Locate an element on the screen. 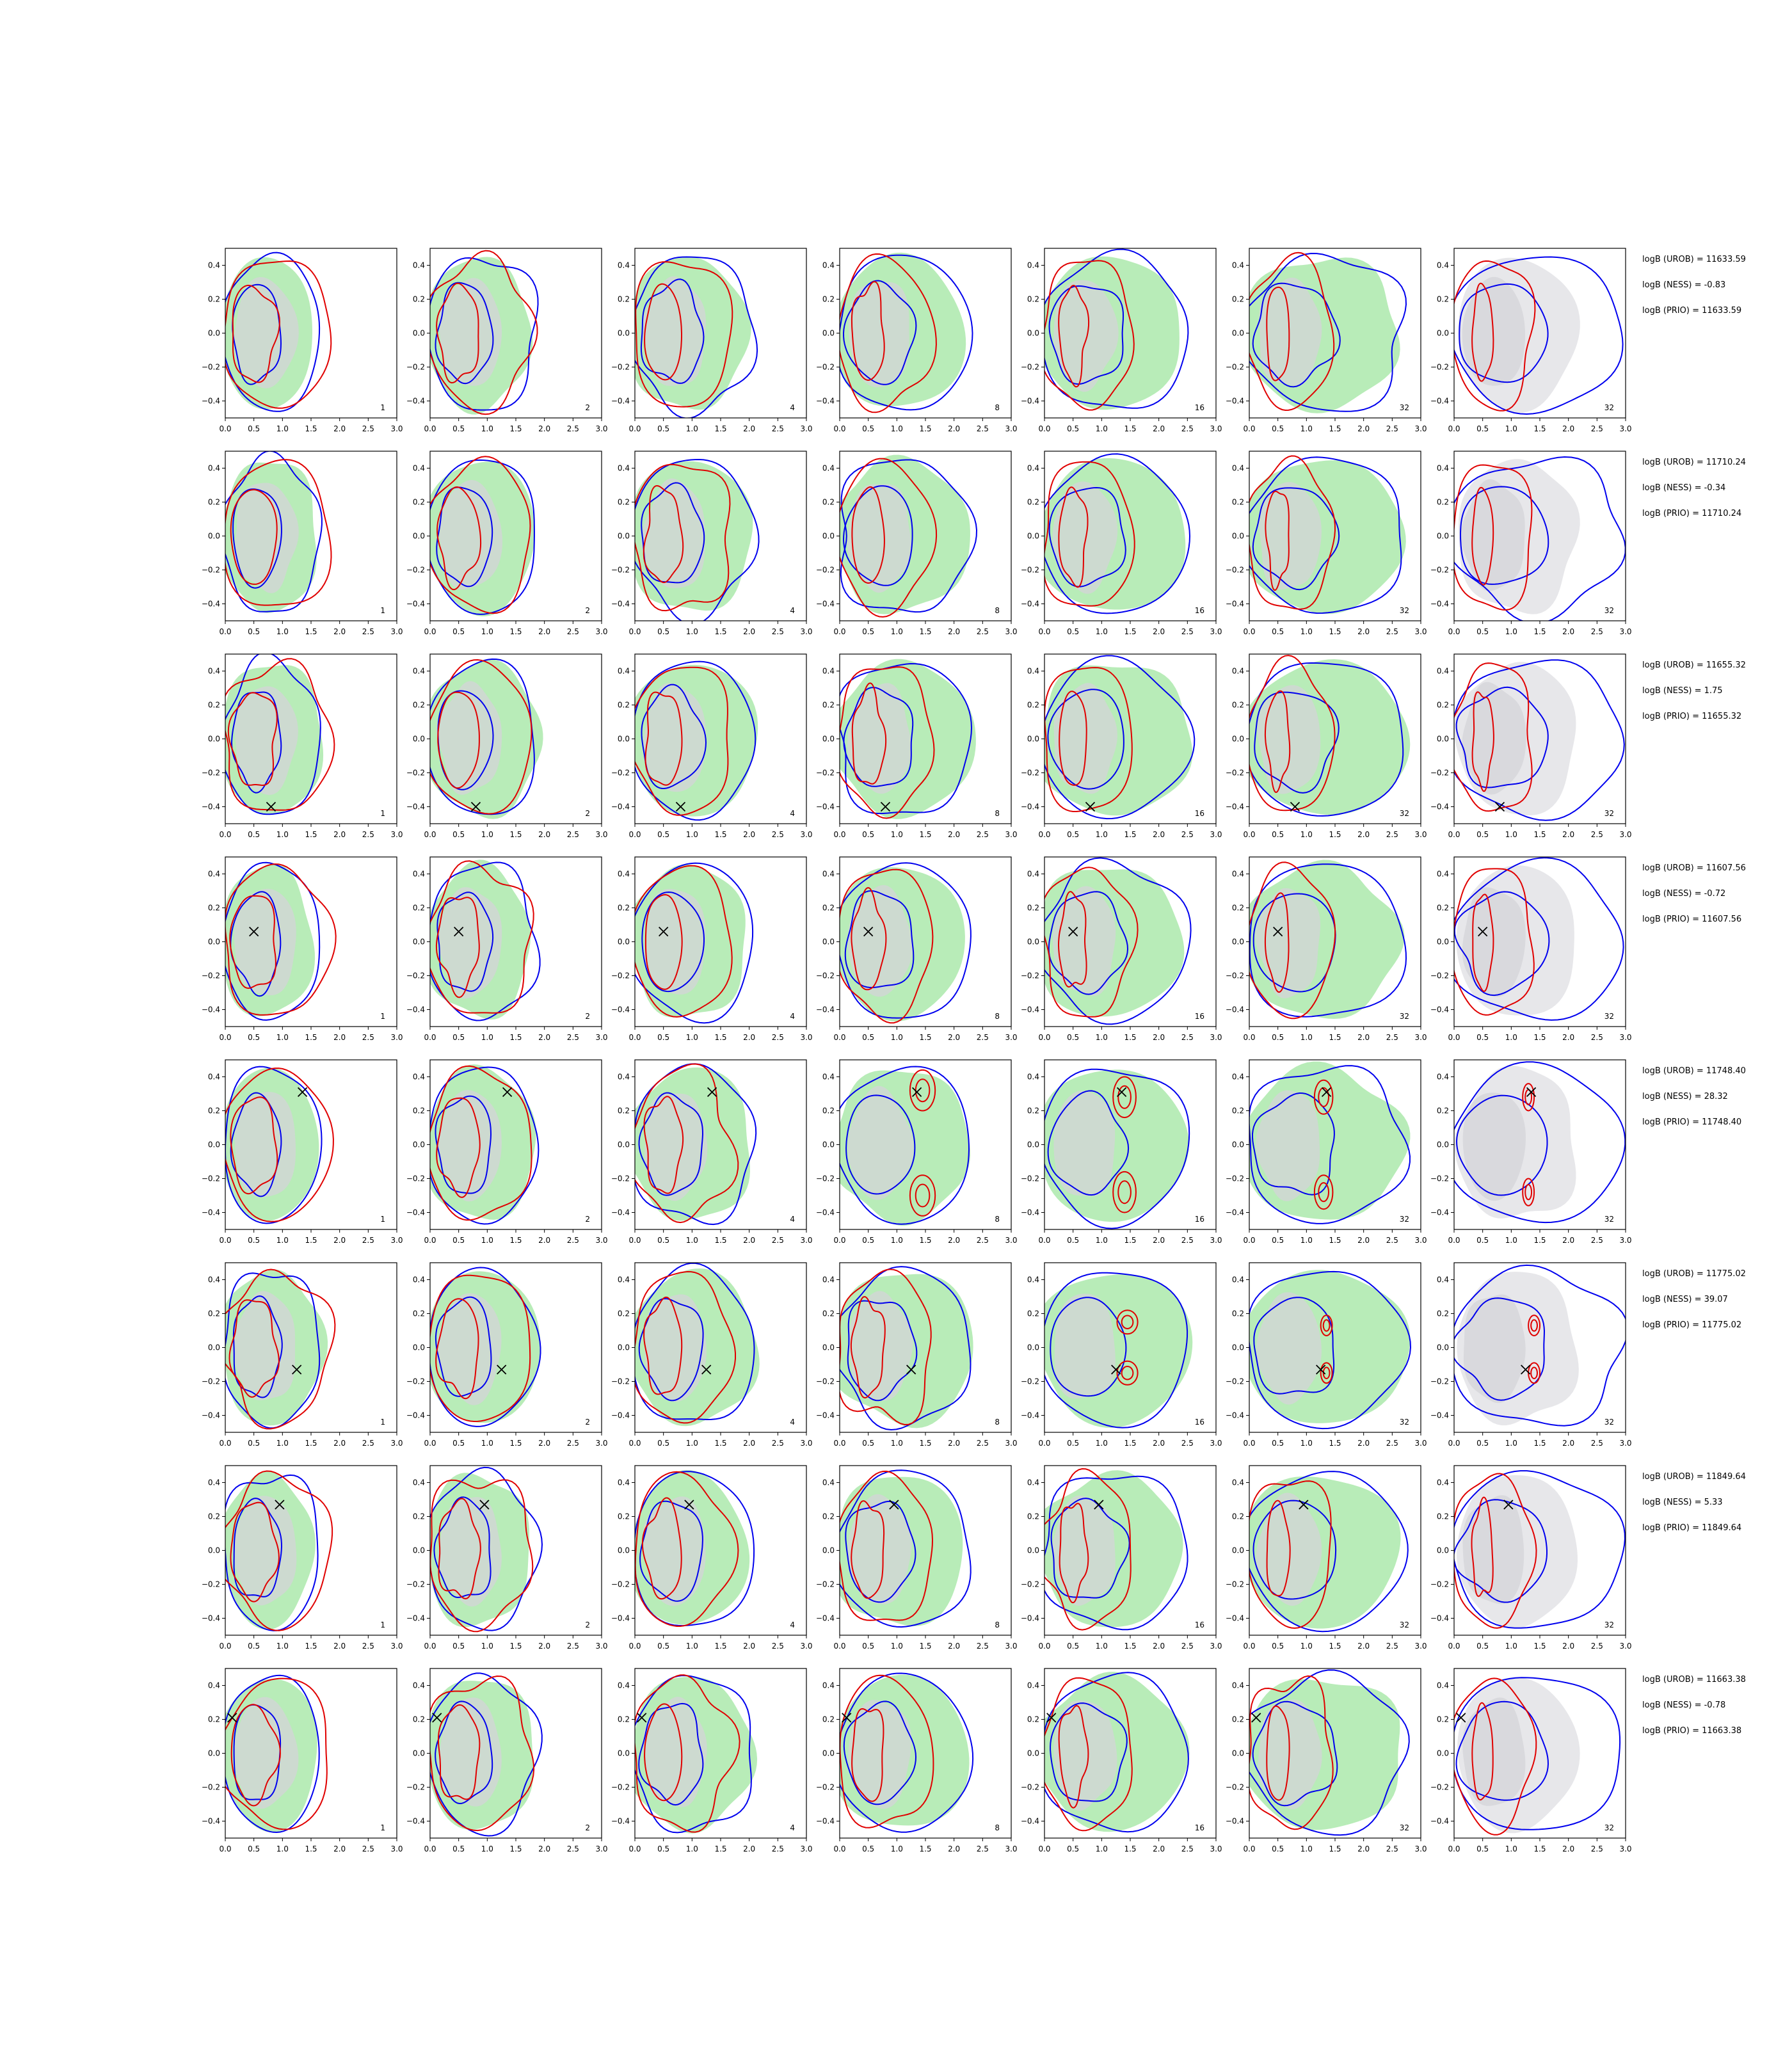 This screenshot has width=1792, height=2048. panel-r4-c1: 0.0 0.5 1.0 1.5 2.0 2.5 3.0 0.4 0.2 0.0 −0.2 −0.4 1 is located at coordinates (302, 949).